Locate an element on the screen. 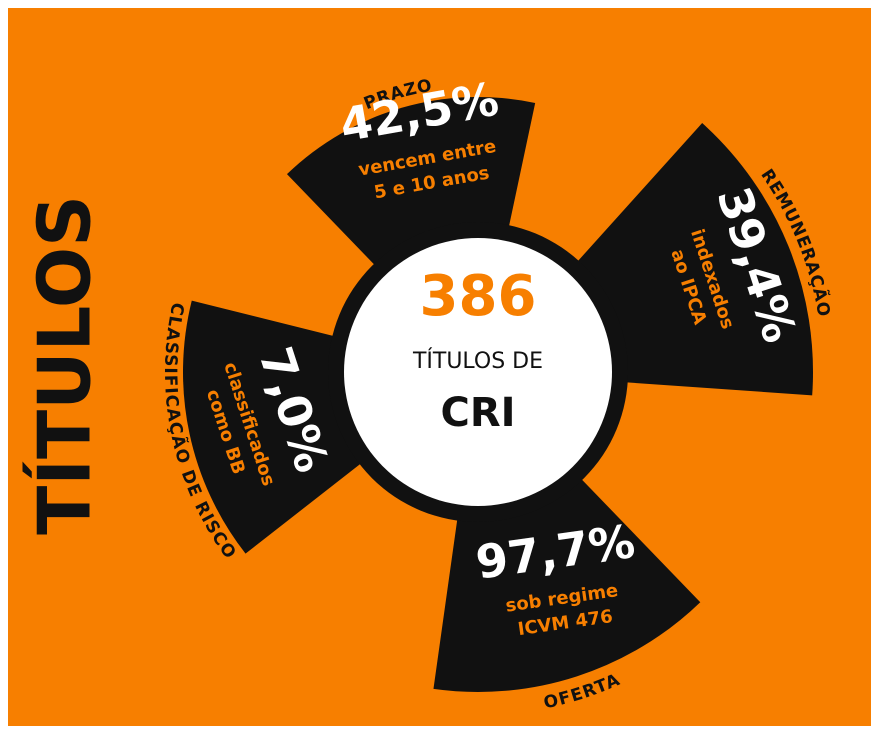  center-circle is located at coordinates (478, 372).